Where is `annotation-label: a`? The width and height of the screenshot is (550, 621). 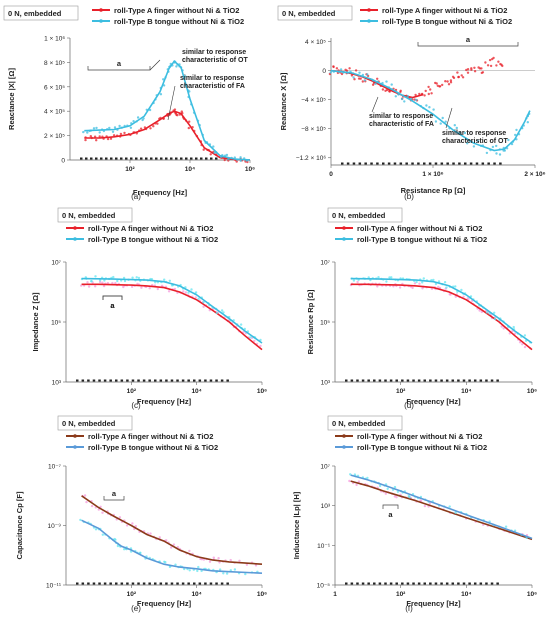
annotation-label: a is located at coordinates (119, 63).